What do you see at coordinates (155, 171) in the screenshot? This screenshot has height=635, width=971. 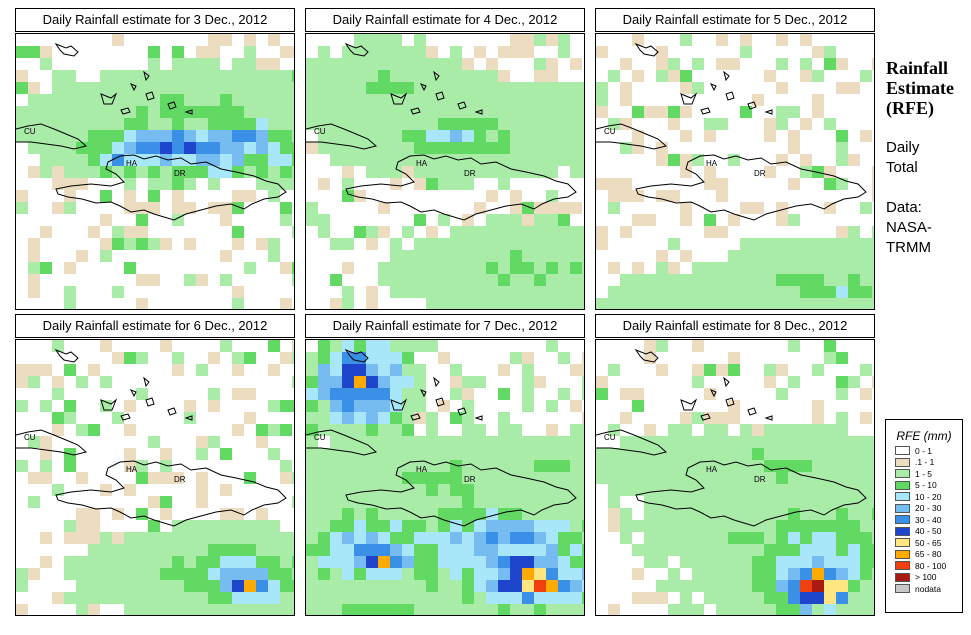 I see `rainfall-map: CU HA DR` at bounding box center [155, 171].